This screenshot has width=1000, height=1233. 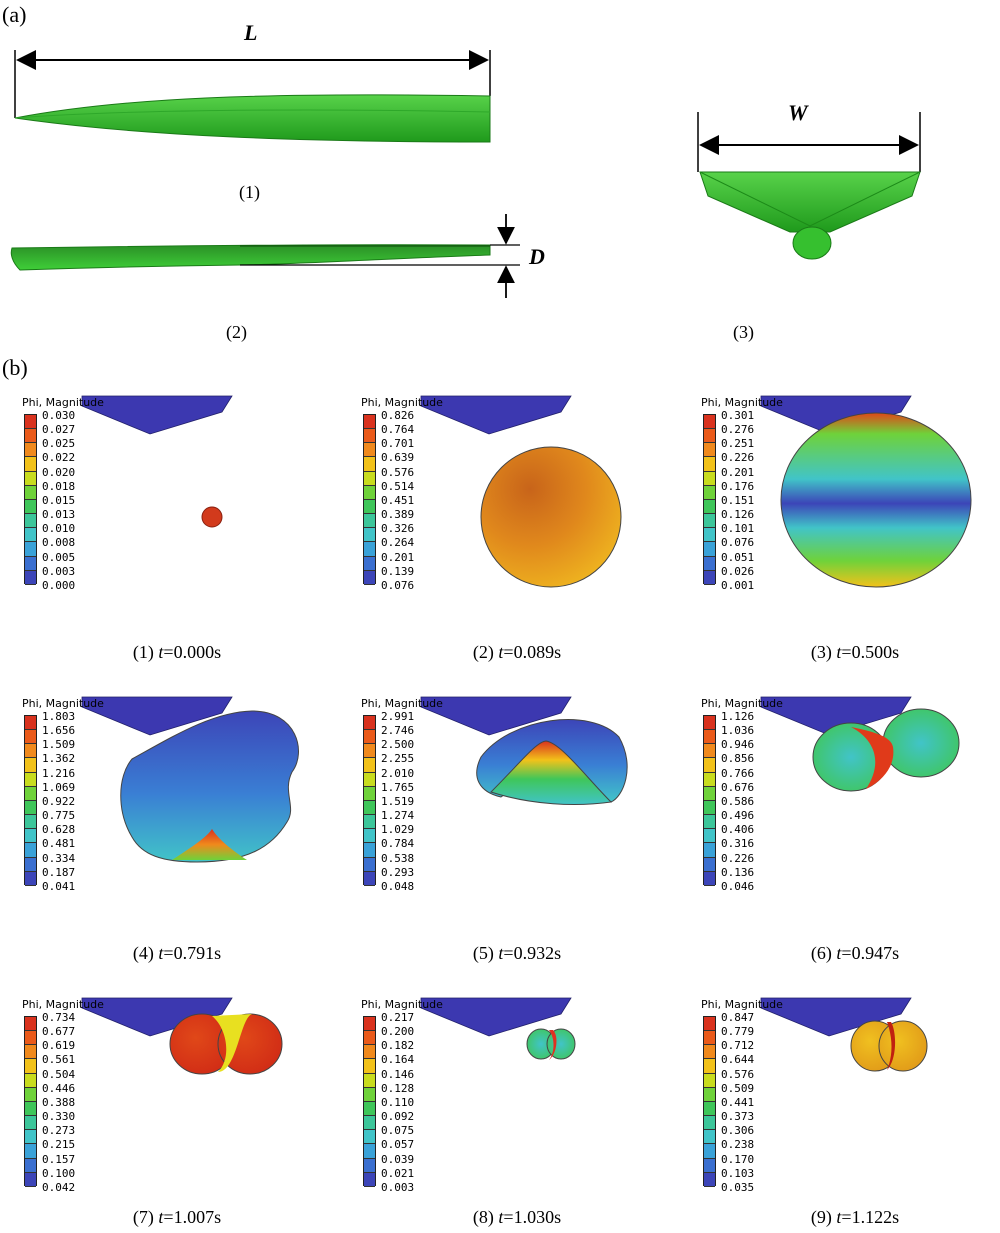 I want to click on colorbar-tick-label: 0.217, so click(x=398, y=1017).